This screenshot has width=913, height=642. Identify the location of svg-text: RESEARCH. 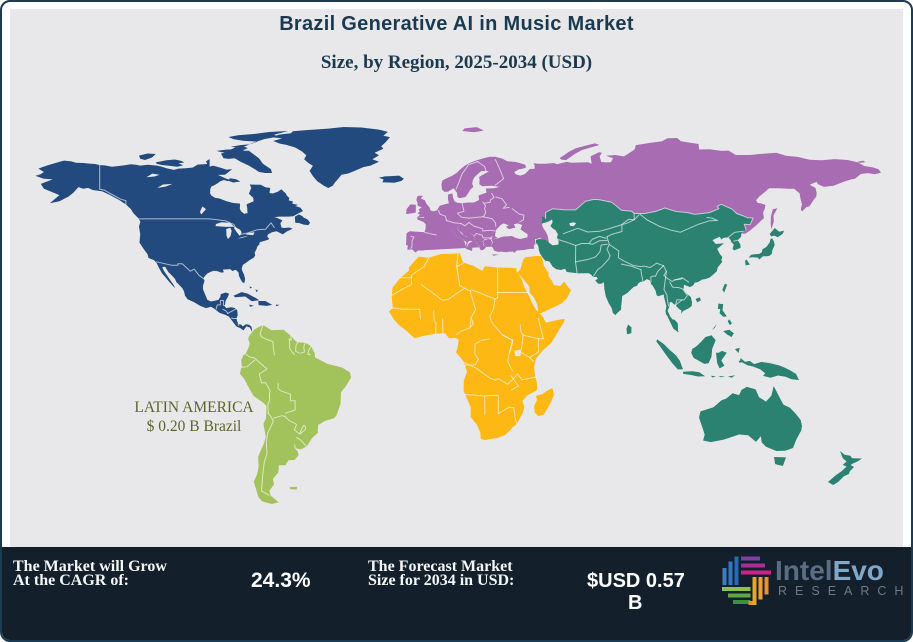
(844, 591).